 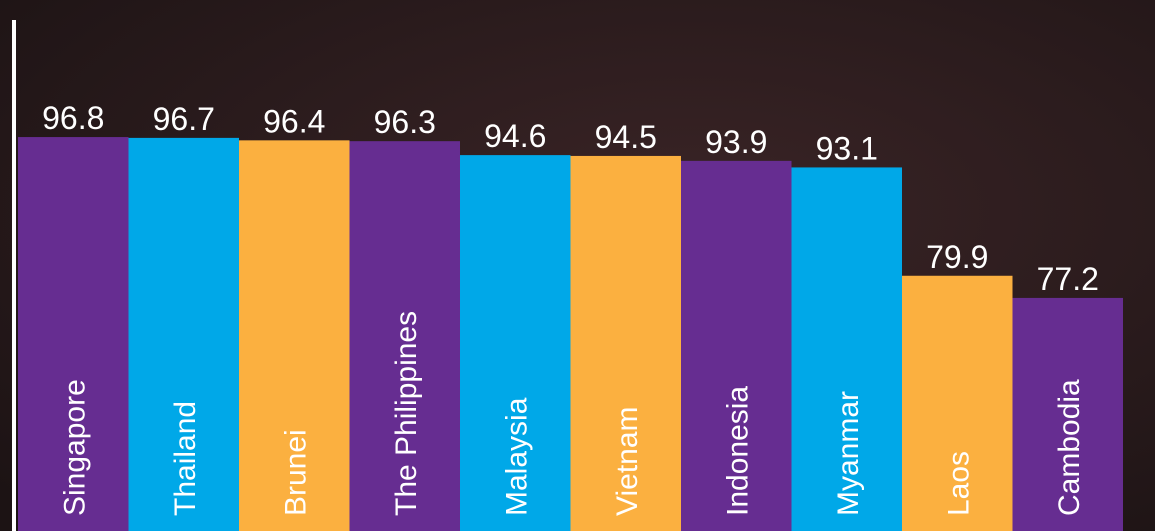 I want to click on value-label: 96.8, so click(x=73, y=118).